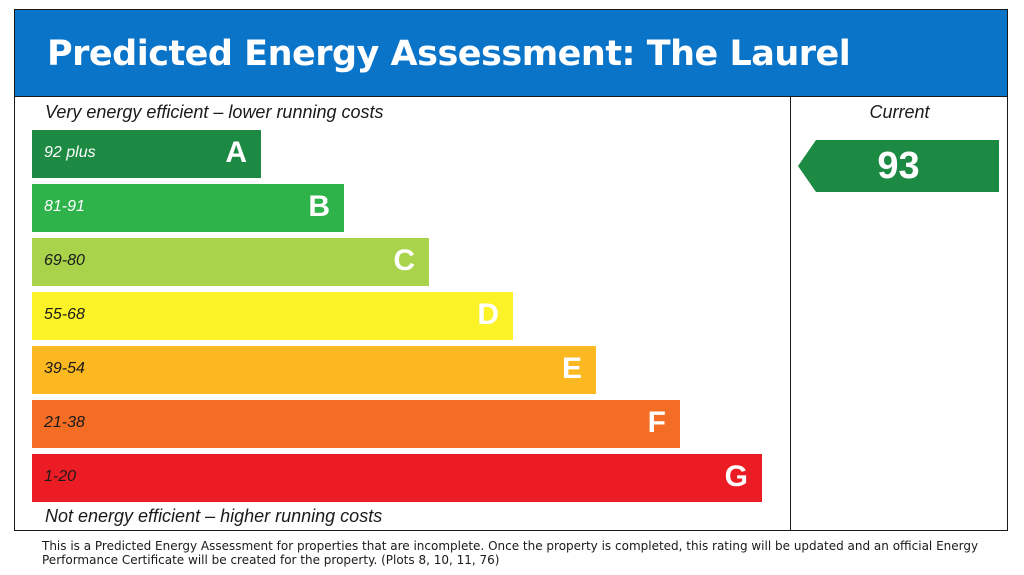  I want to click on current-rating-arrow, so click(898, 166).